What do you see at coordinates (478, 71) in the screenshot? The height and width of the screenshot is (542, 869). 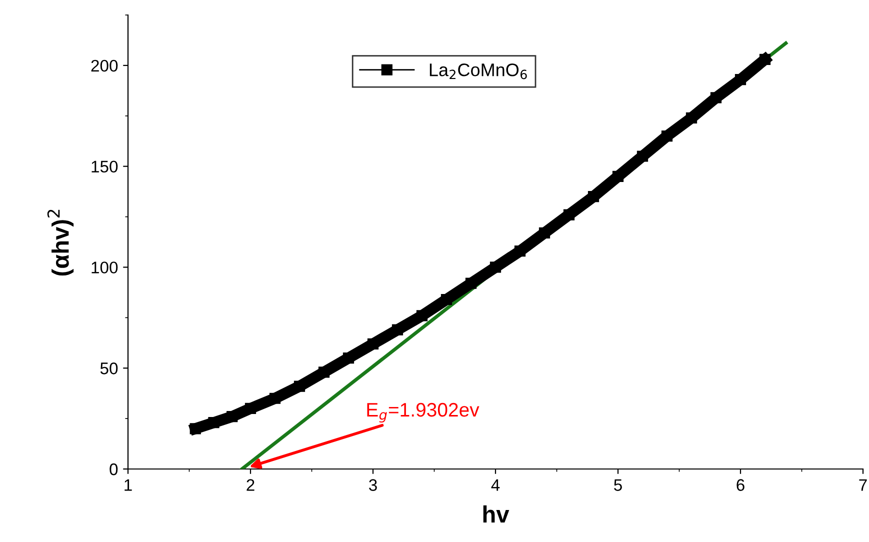 I see `legend-label: La$_{2}$CoMnO$_{6}$` at bounding box center [478, 71].